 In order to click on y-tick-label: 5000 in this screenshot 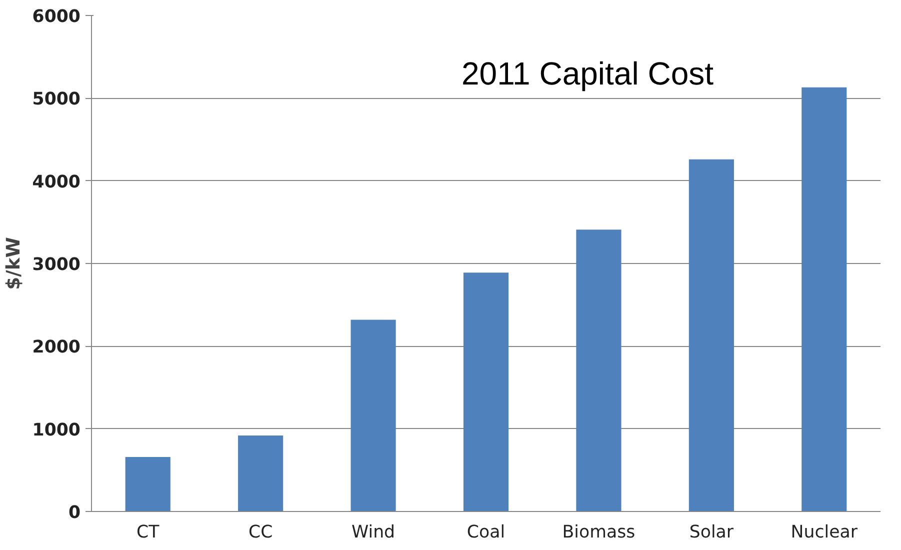, I will do `click(56, 100)`.